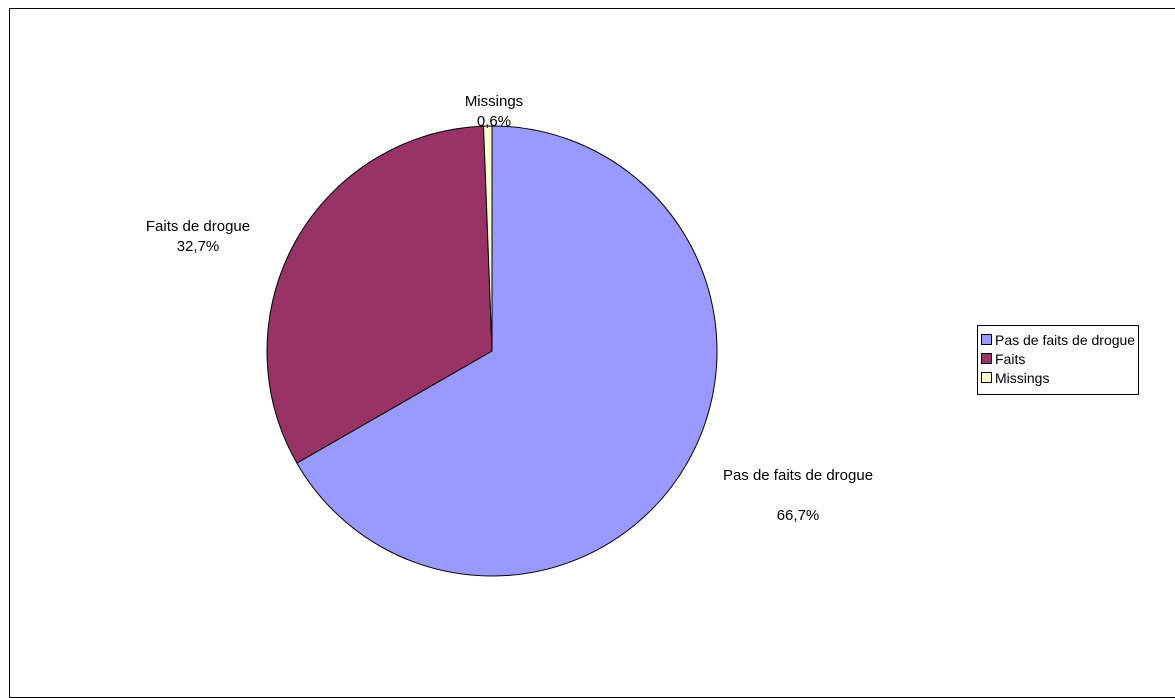 This screenshot has width=1175, height=698. I want to click on slice-label-missings: Missings 0,6%, so click(494, 112).